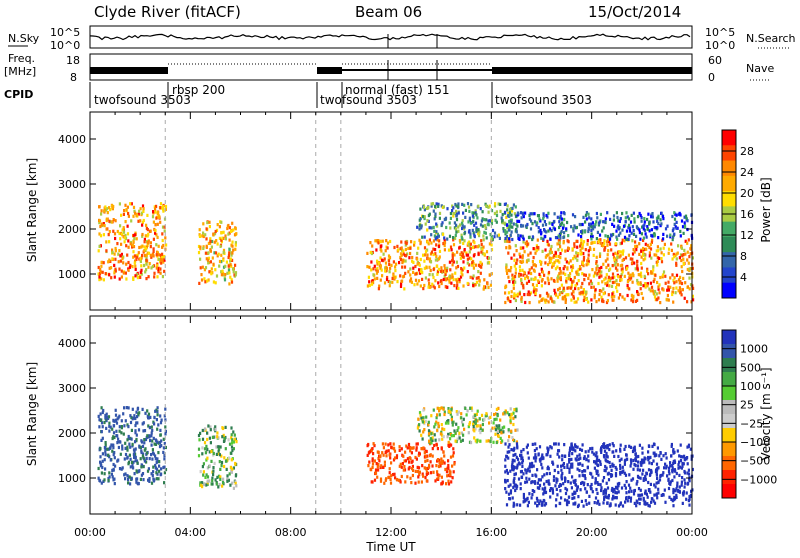 The width and height of the screenshot is (800, 558). Describe the element at coordinates (368, 100) in the screenshot. I see `cpid-segment-3: twofsound 3503` at that location.